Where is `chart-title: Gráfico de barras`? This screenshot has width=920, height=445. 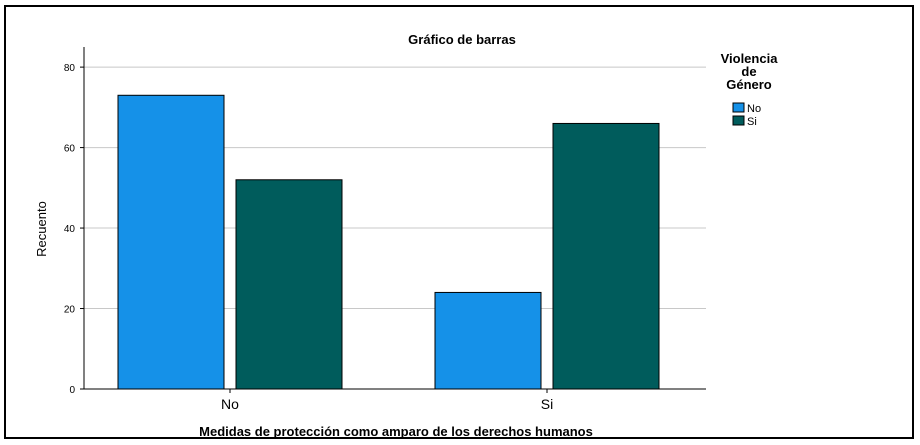 chart-title: Gráfico de barras is located at coordinates (462, 39).